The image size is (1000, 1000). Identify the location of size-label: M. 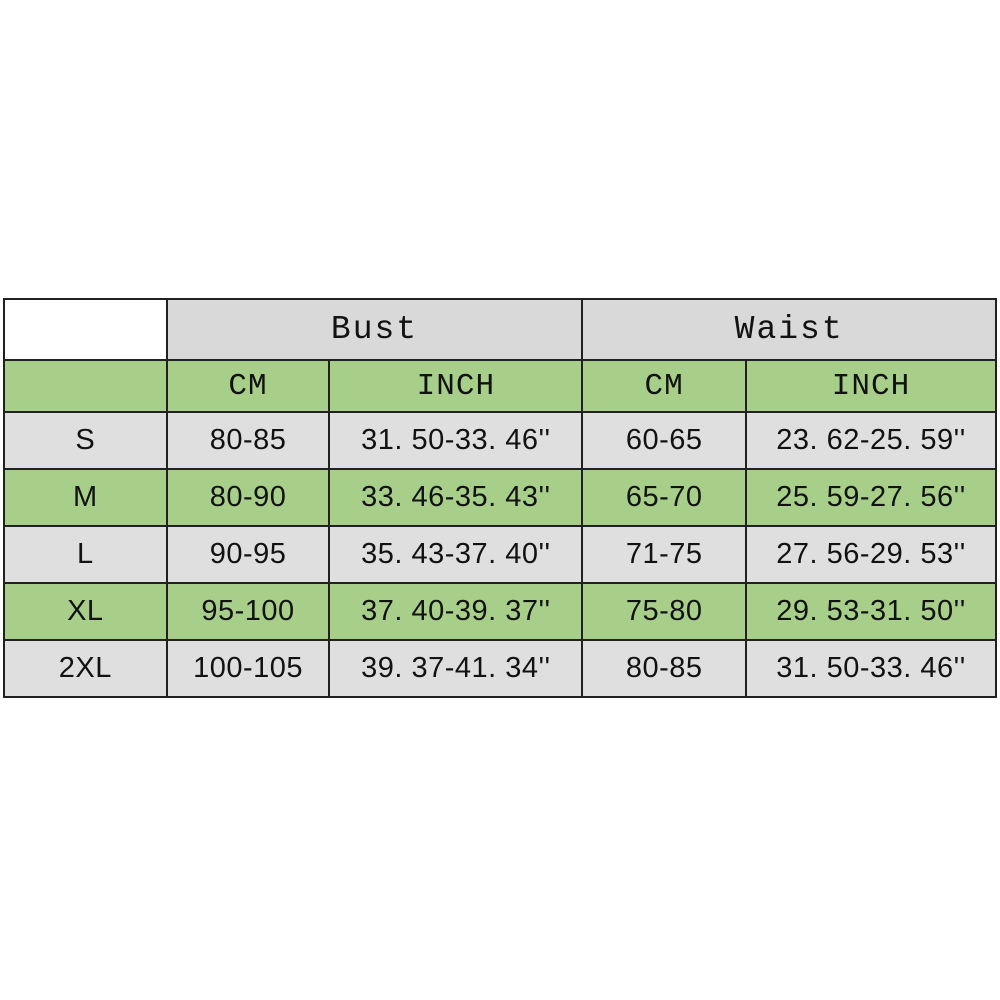
(85, 497).